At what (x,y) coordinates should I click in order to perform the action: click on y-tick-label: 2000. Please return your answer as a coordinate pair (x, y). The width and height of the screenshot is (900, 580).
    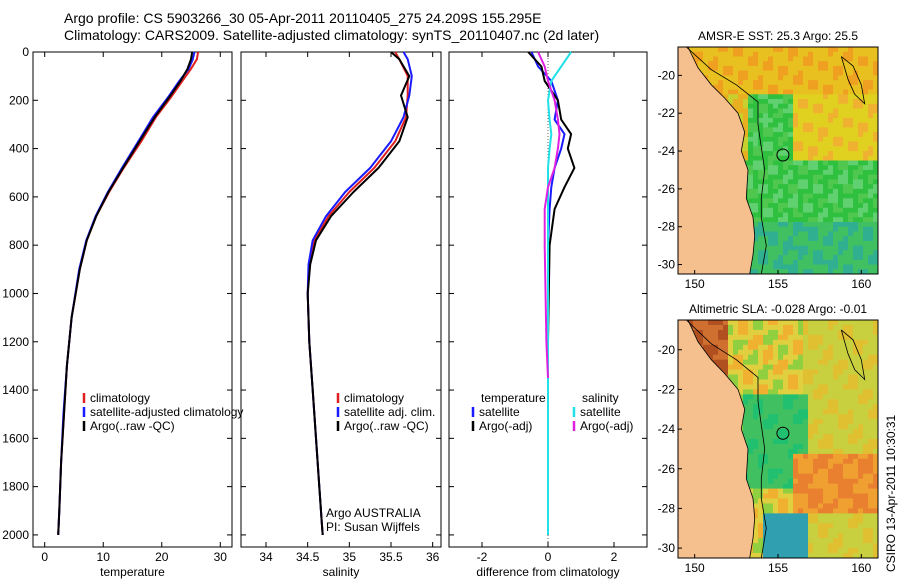
    Looking at the image, I should click on (15, 535).